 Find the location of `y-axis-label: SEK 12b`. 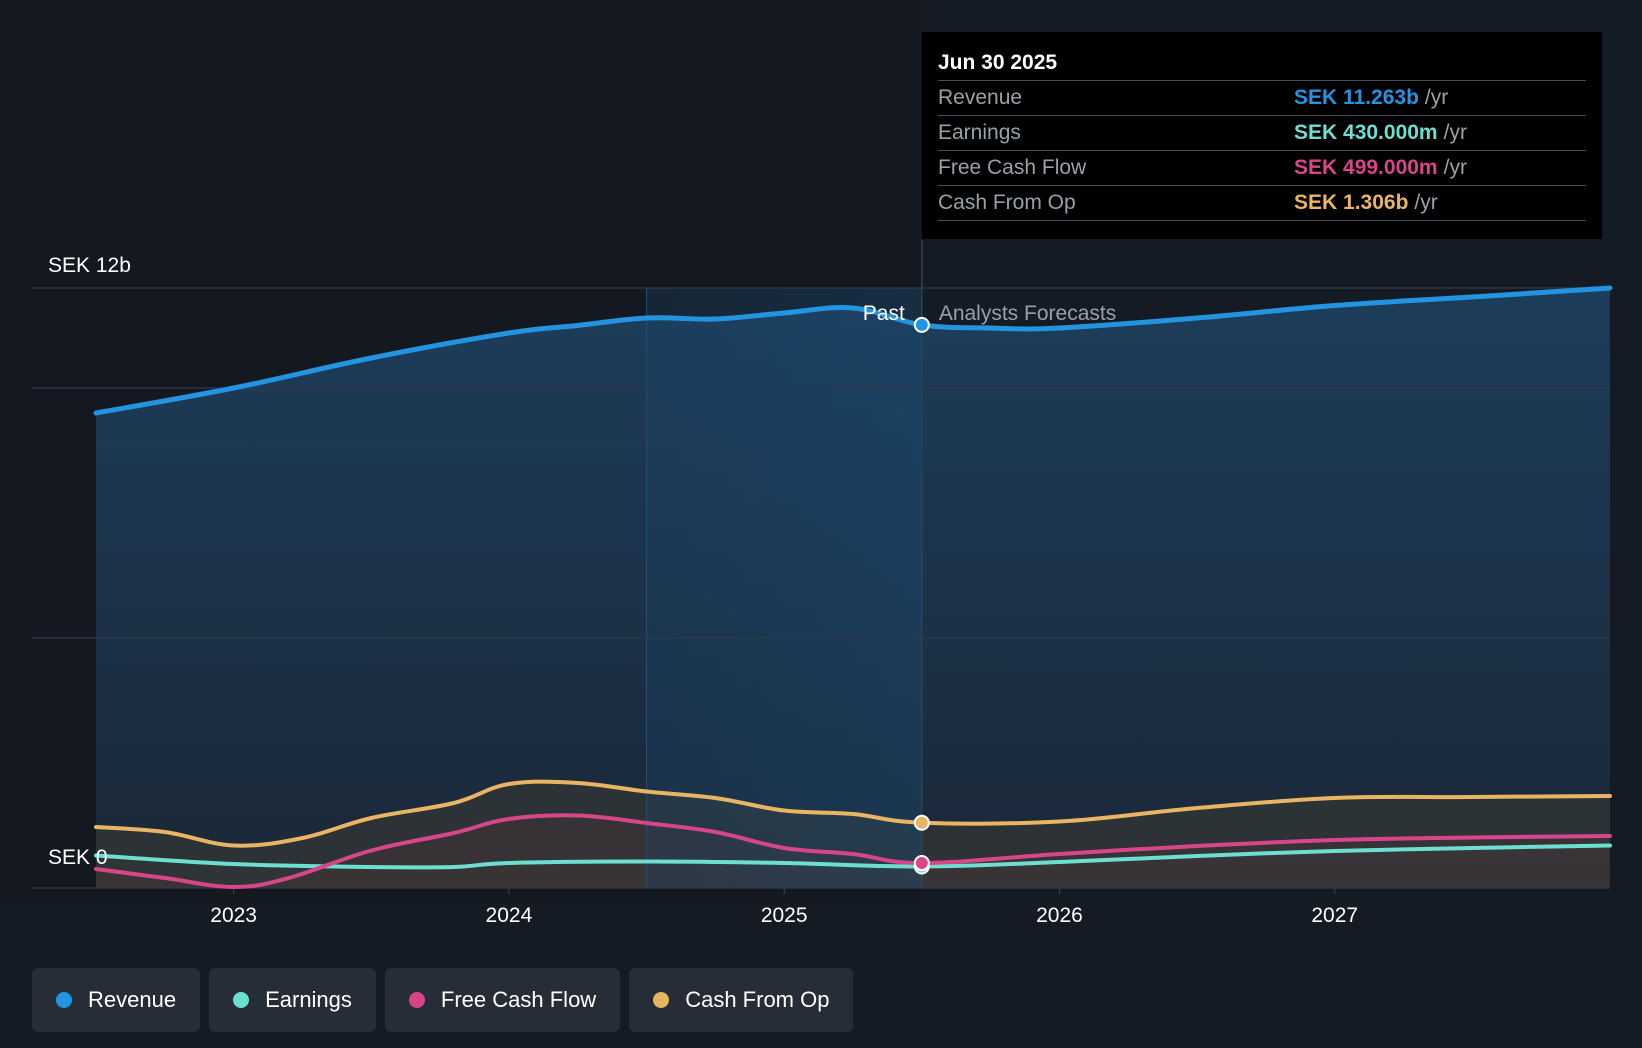

y-axis-label: SEK 12b is located at coordinates (89, 265).